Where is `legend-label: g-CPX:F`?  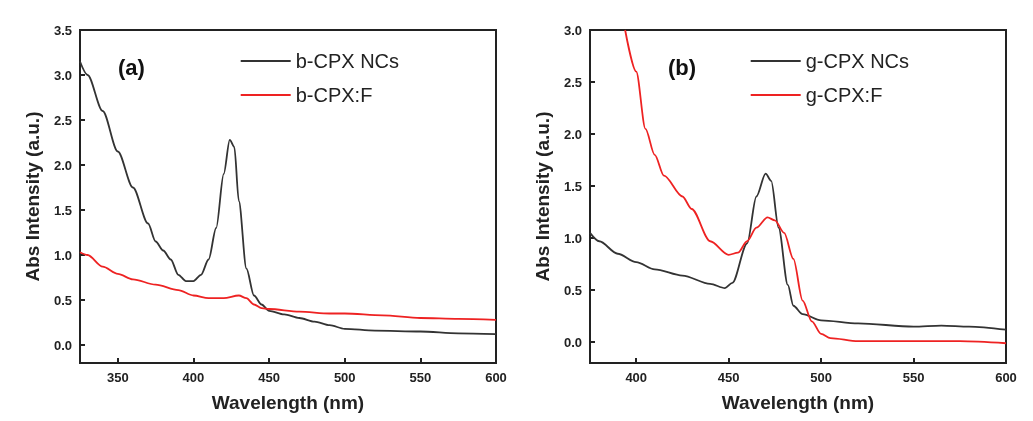 legend-label: g-CPX:F is located at coordinates (844, 95).